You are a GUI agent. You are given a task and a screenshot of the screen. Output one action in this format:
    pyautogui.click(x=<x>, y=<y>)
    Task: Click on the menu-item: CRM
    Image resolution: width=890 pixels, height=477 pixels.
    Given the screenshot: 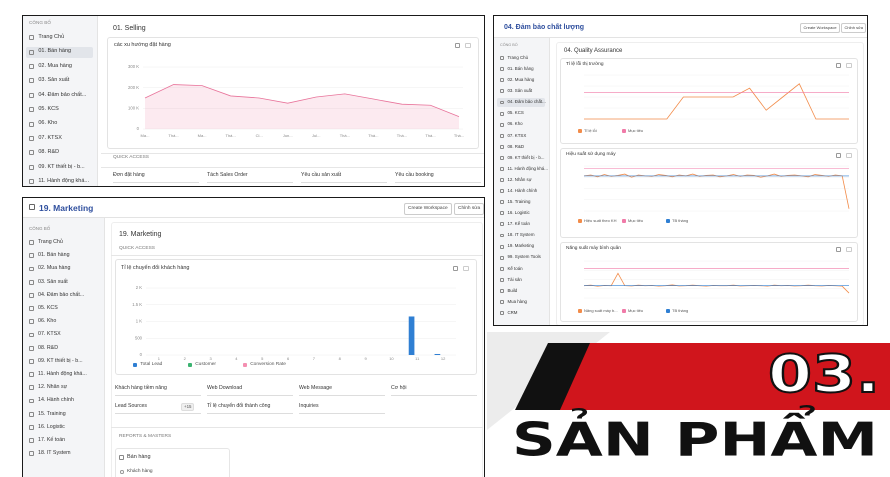 What is the action you would take?
    pyautogui.click(x=512, y=312)
    